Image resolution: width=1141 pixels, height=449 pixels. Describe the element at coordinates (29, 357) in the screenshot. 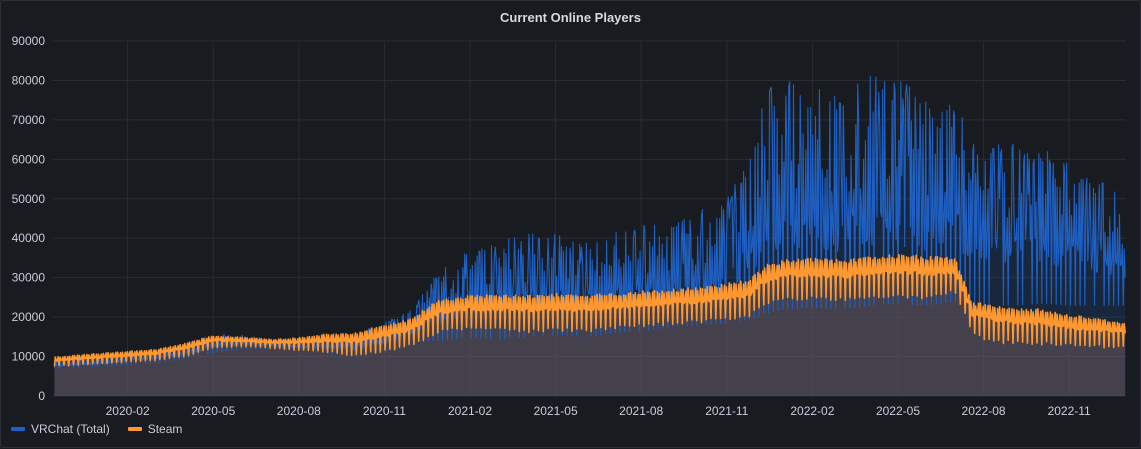

I see `y-tick-label: 10000` at that location.